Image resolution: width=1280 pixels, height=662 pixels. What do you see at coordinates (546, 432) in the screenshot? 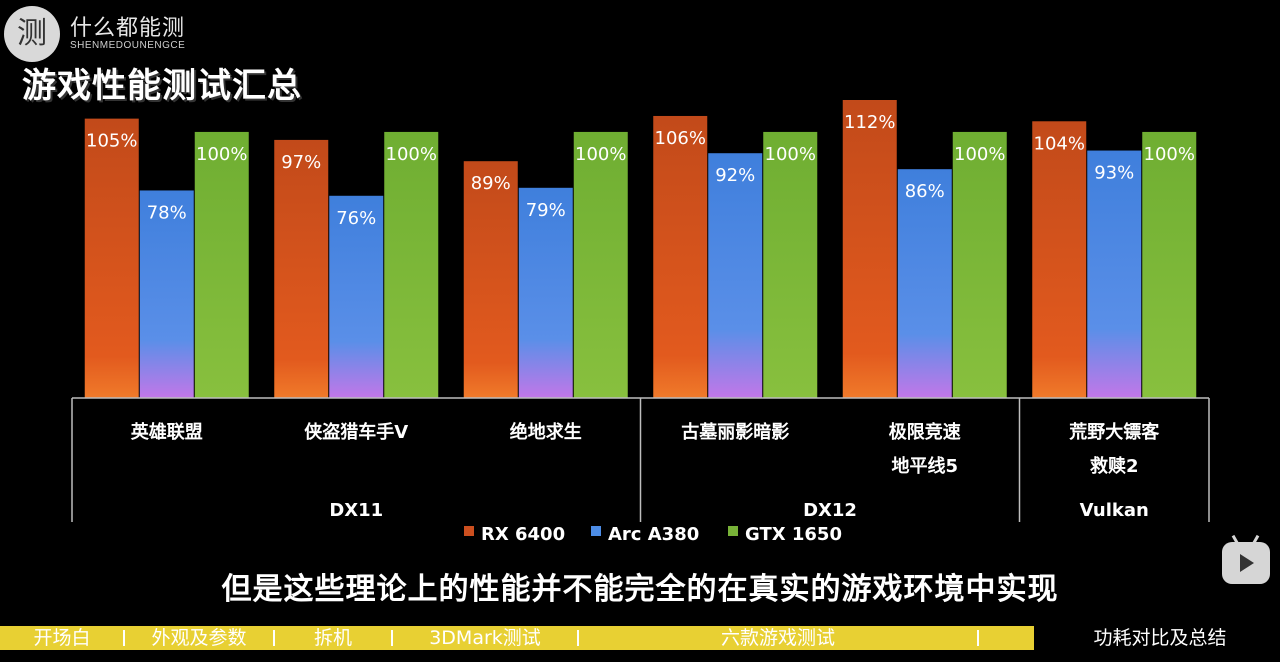
I see `category-label-2: 绝地求生` at bounding box center [546, 432].